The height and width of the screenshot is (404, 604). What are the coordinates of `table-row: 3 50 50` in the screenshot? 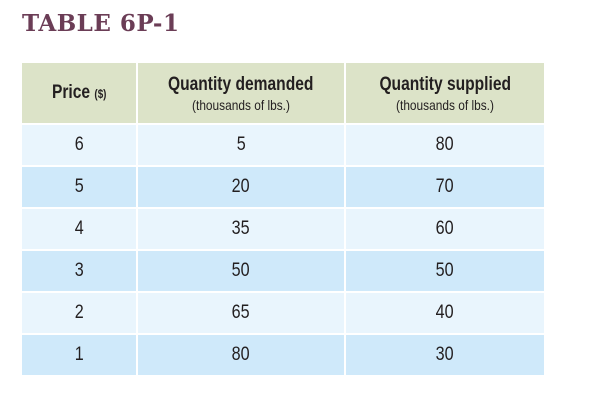 It's located at (283, 271).